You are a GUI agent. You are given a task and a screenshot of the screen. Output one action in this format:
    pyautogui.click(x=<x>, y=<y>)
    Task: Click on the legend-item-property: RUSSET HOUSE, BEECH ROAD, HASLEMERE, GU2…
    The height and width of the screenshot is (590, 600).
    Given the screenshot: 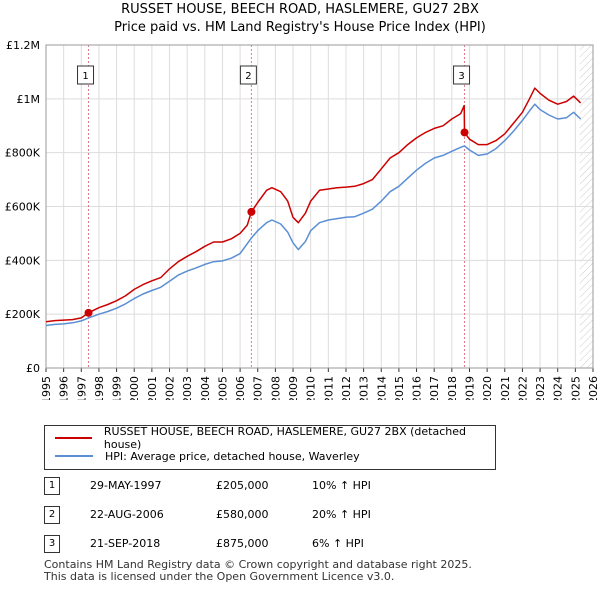 What is the action you would take?
    pyautogui.click(x=275, y=438)
    